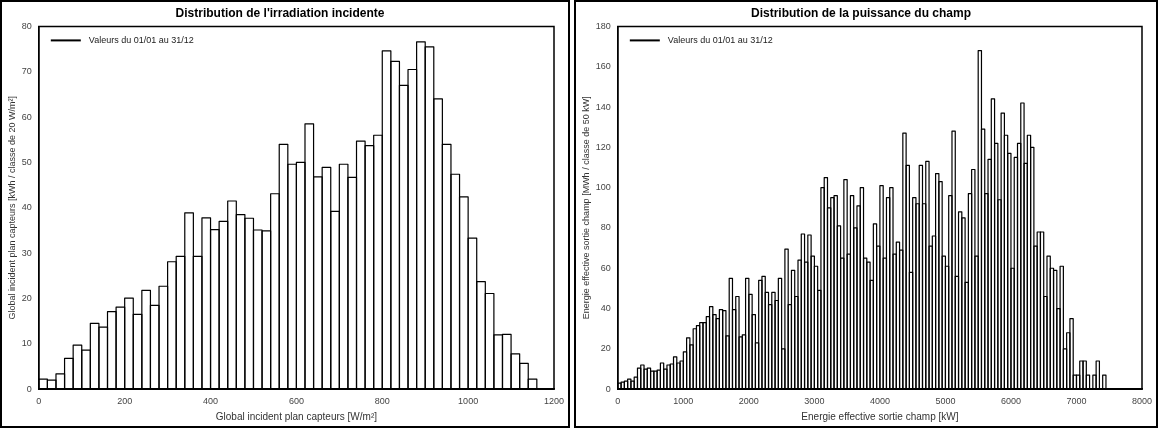 This screenshot has height=428, width=1158. I want to click on x-tick-label: 1200, so click(554, 401).